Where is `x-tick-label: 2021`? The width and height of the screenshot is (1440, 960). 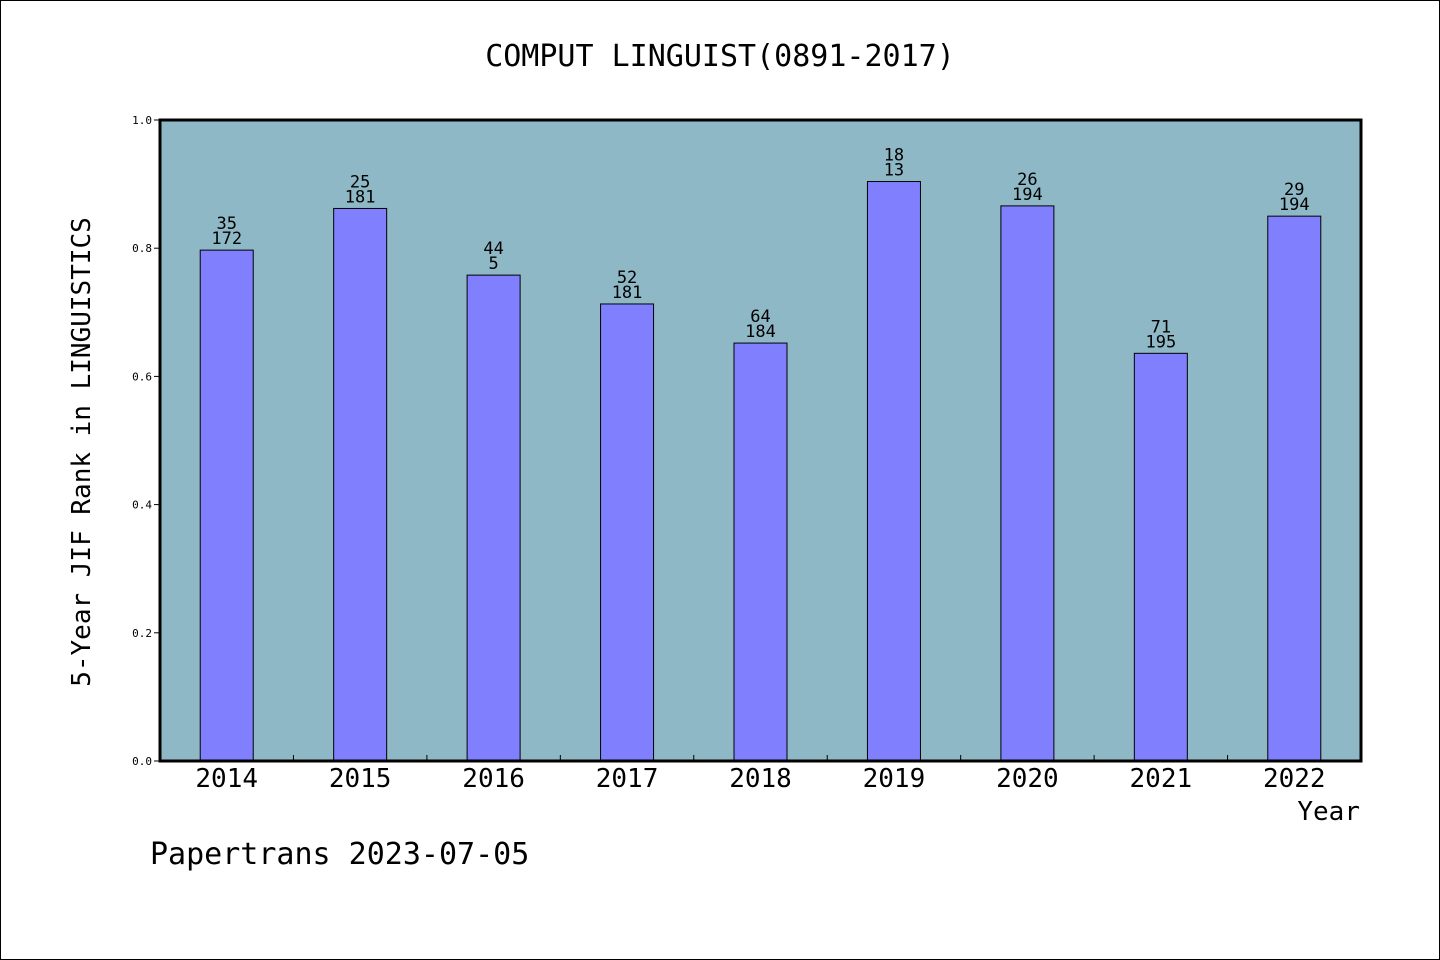 x-tick-label: 2021 is located at coordinates (1161, 779).